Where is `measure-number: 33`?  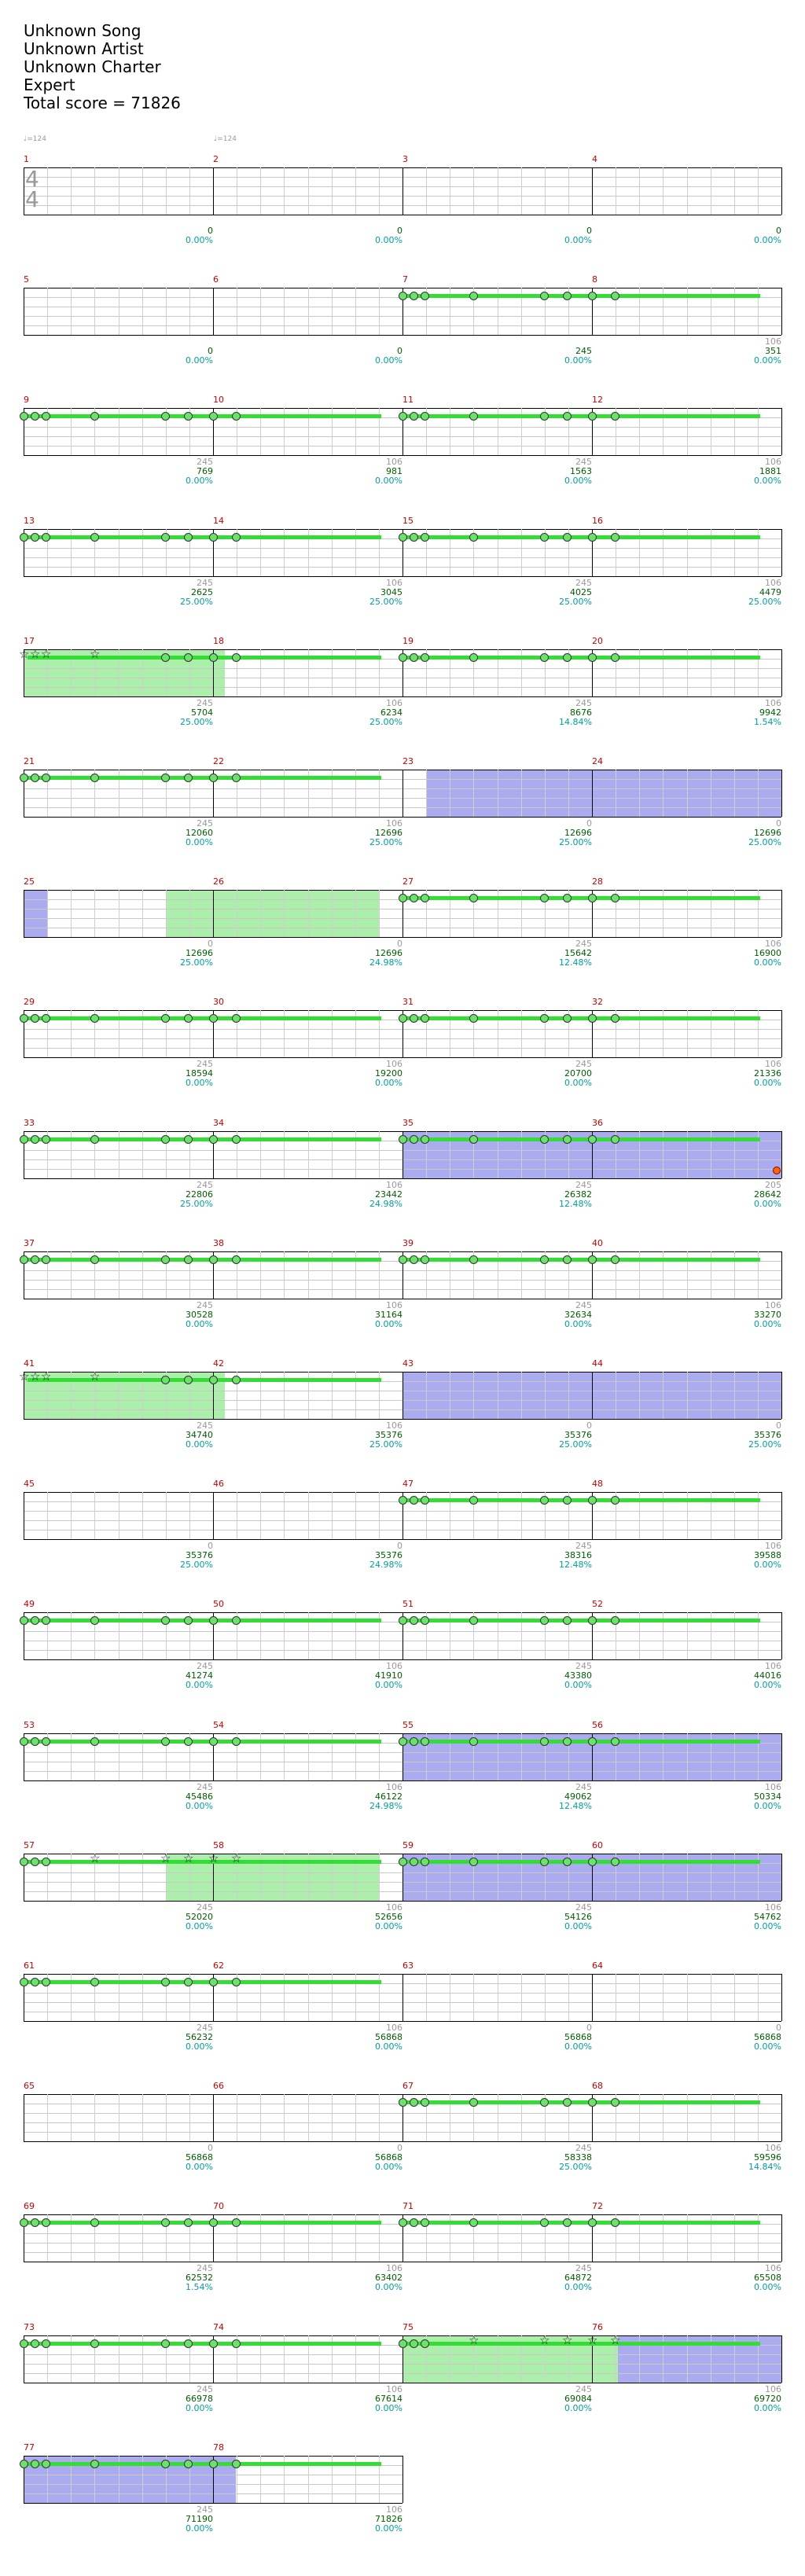 measure-number: 33 is located at coordinates (30, 1122).